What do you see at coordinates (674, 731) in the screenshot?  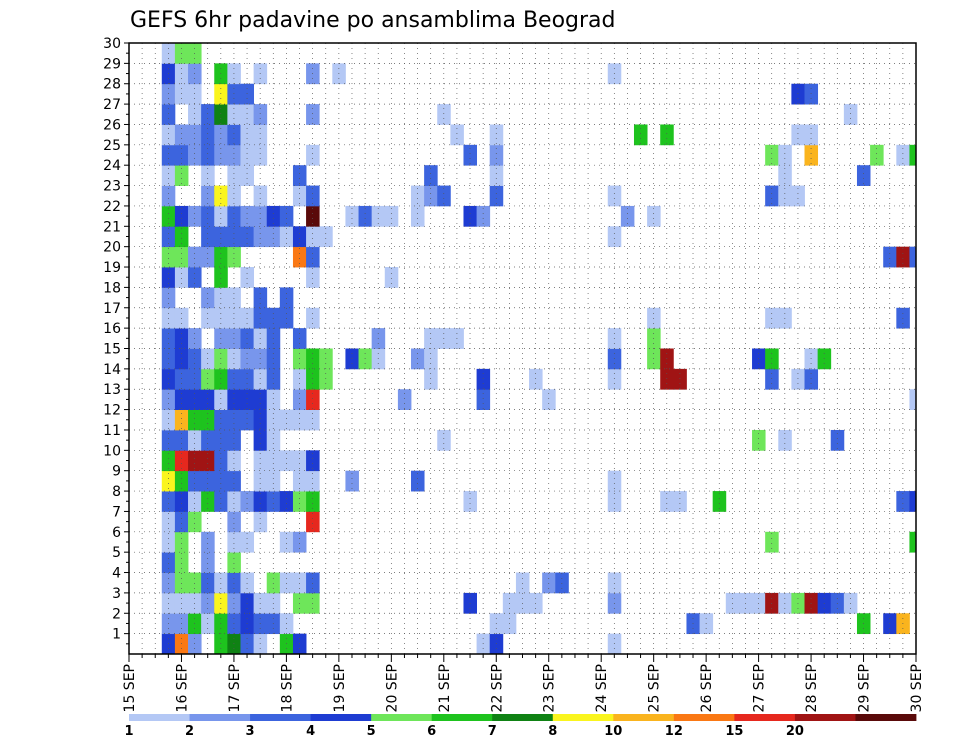 I see `colorbar-label: 12` at bounding box center [674, 731].